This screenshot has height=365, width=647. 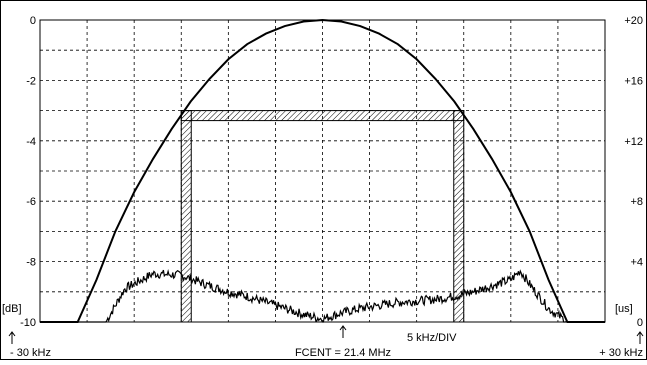 I want to click on right-unit-label: [us], so click(x=624, y=309).